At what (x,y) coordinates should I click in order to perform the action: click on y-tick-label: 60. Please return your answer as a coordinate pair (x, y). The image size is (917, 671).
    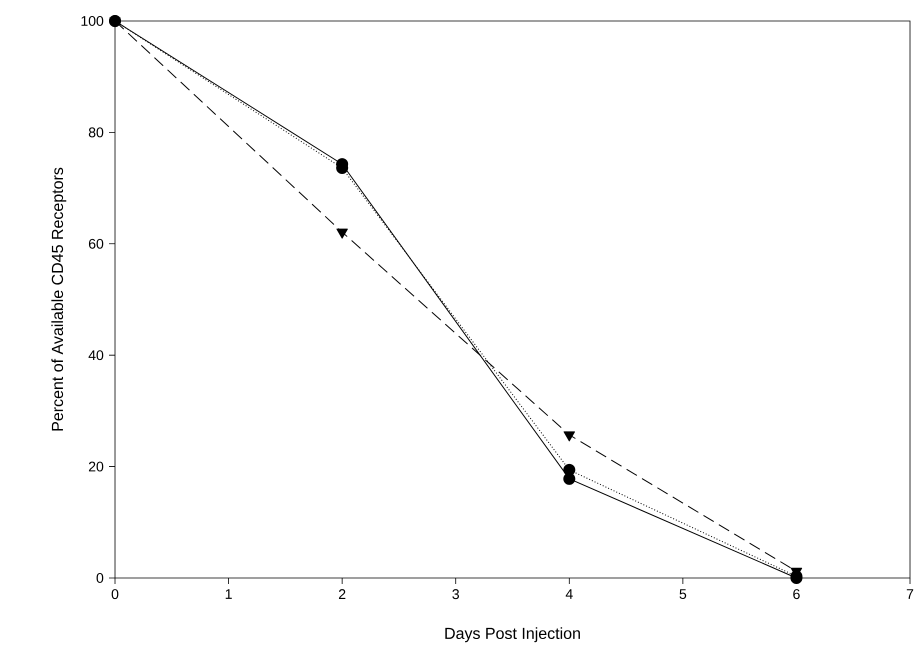
    Looking at the image, I should click on (96, 243).